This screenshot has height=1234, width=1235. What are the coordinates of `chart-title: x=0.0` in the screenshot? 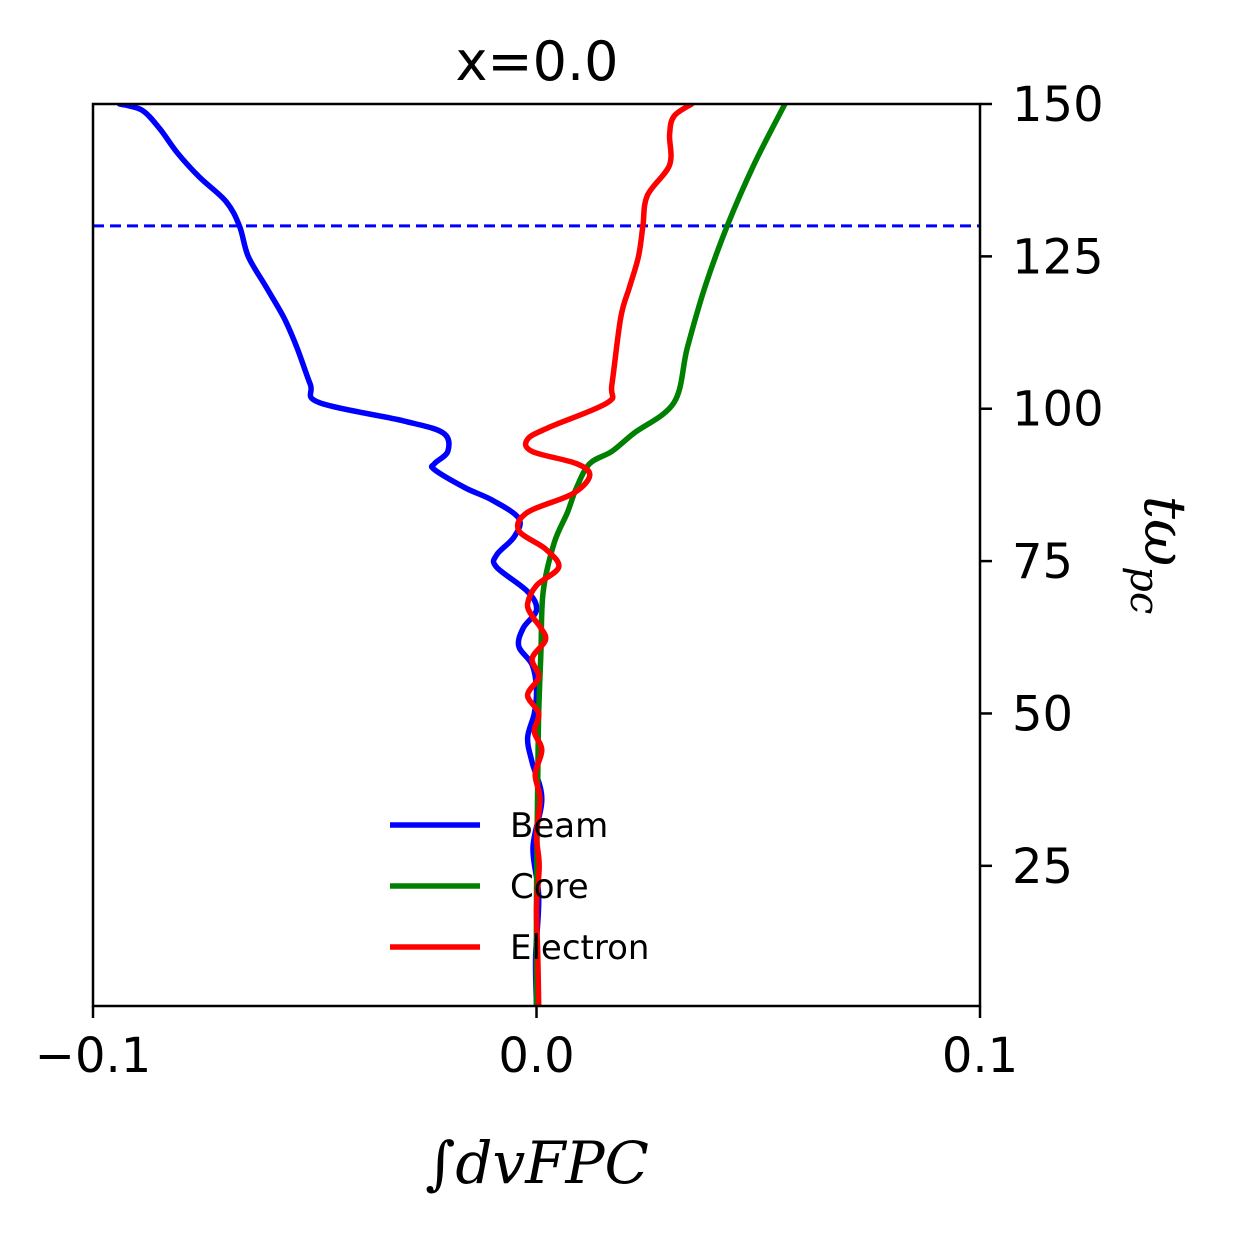 It's located at (536, 61).